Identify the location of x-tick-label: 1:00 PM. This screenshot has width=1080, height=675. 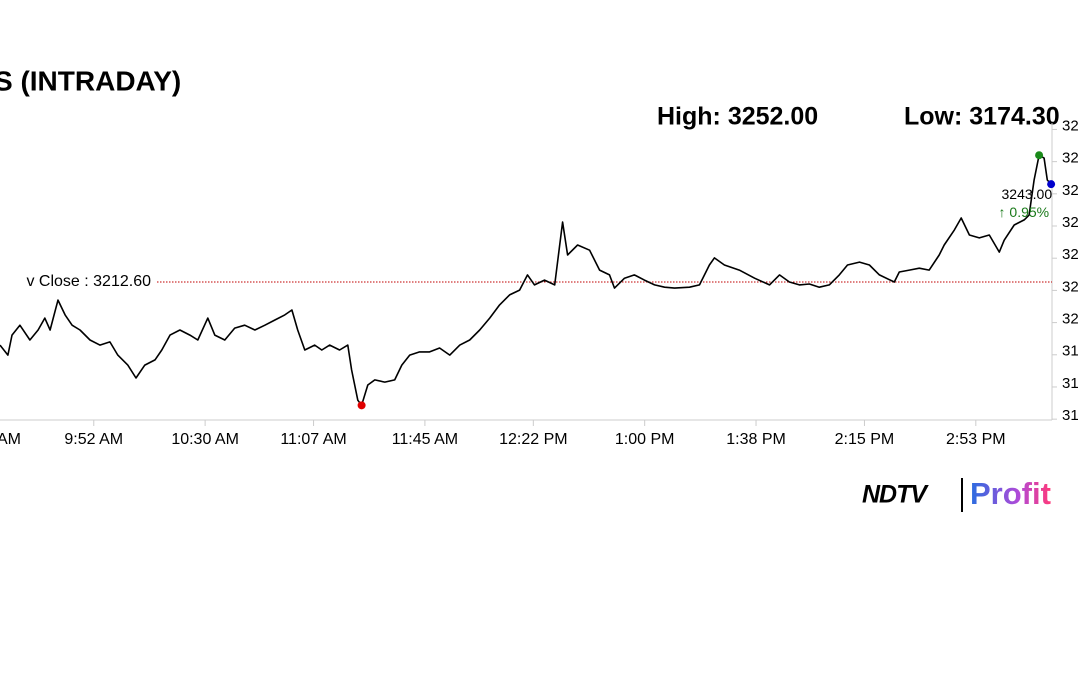
(645, 439).